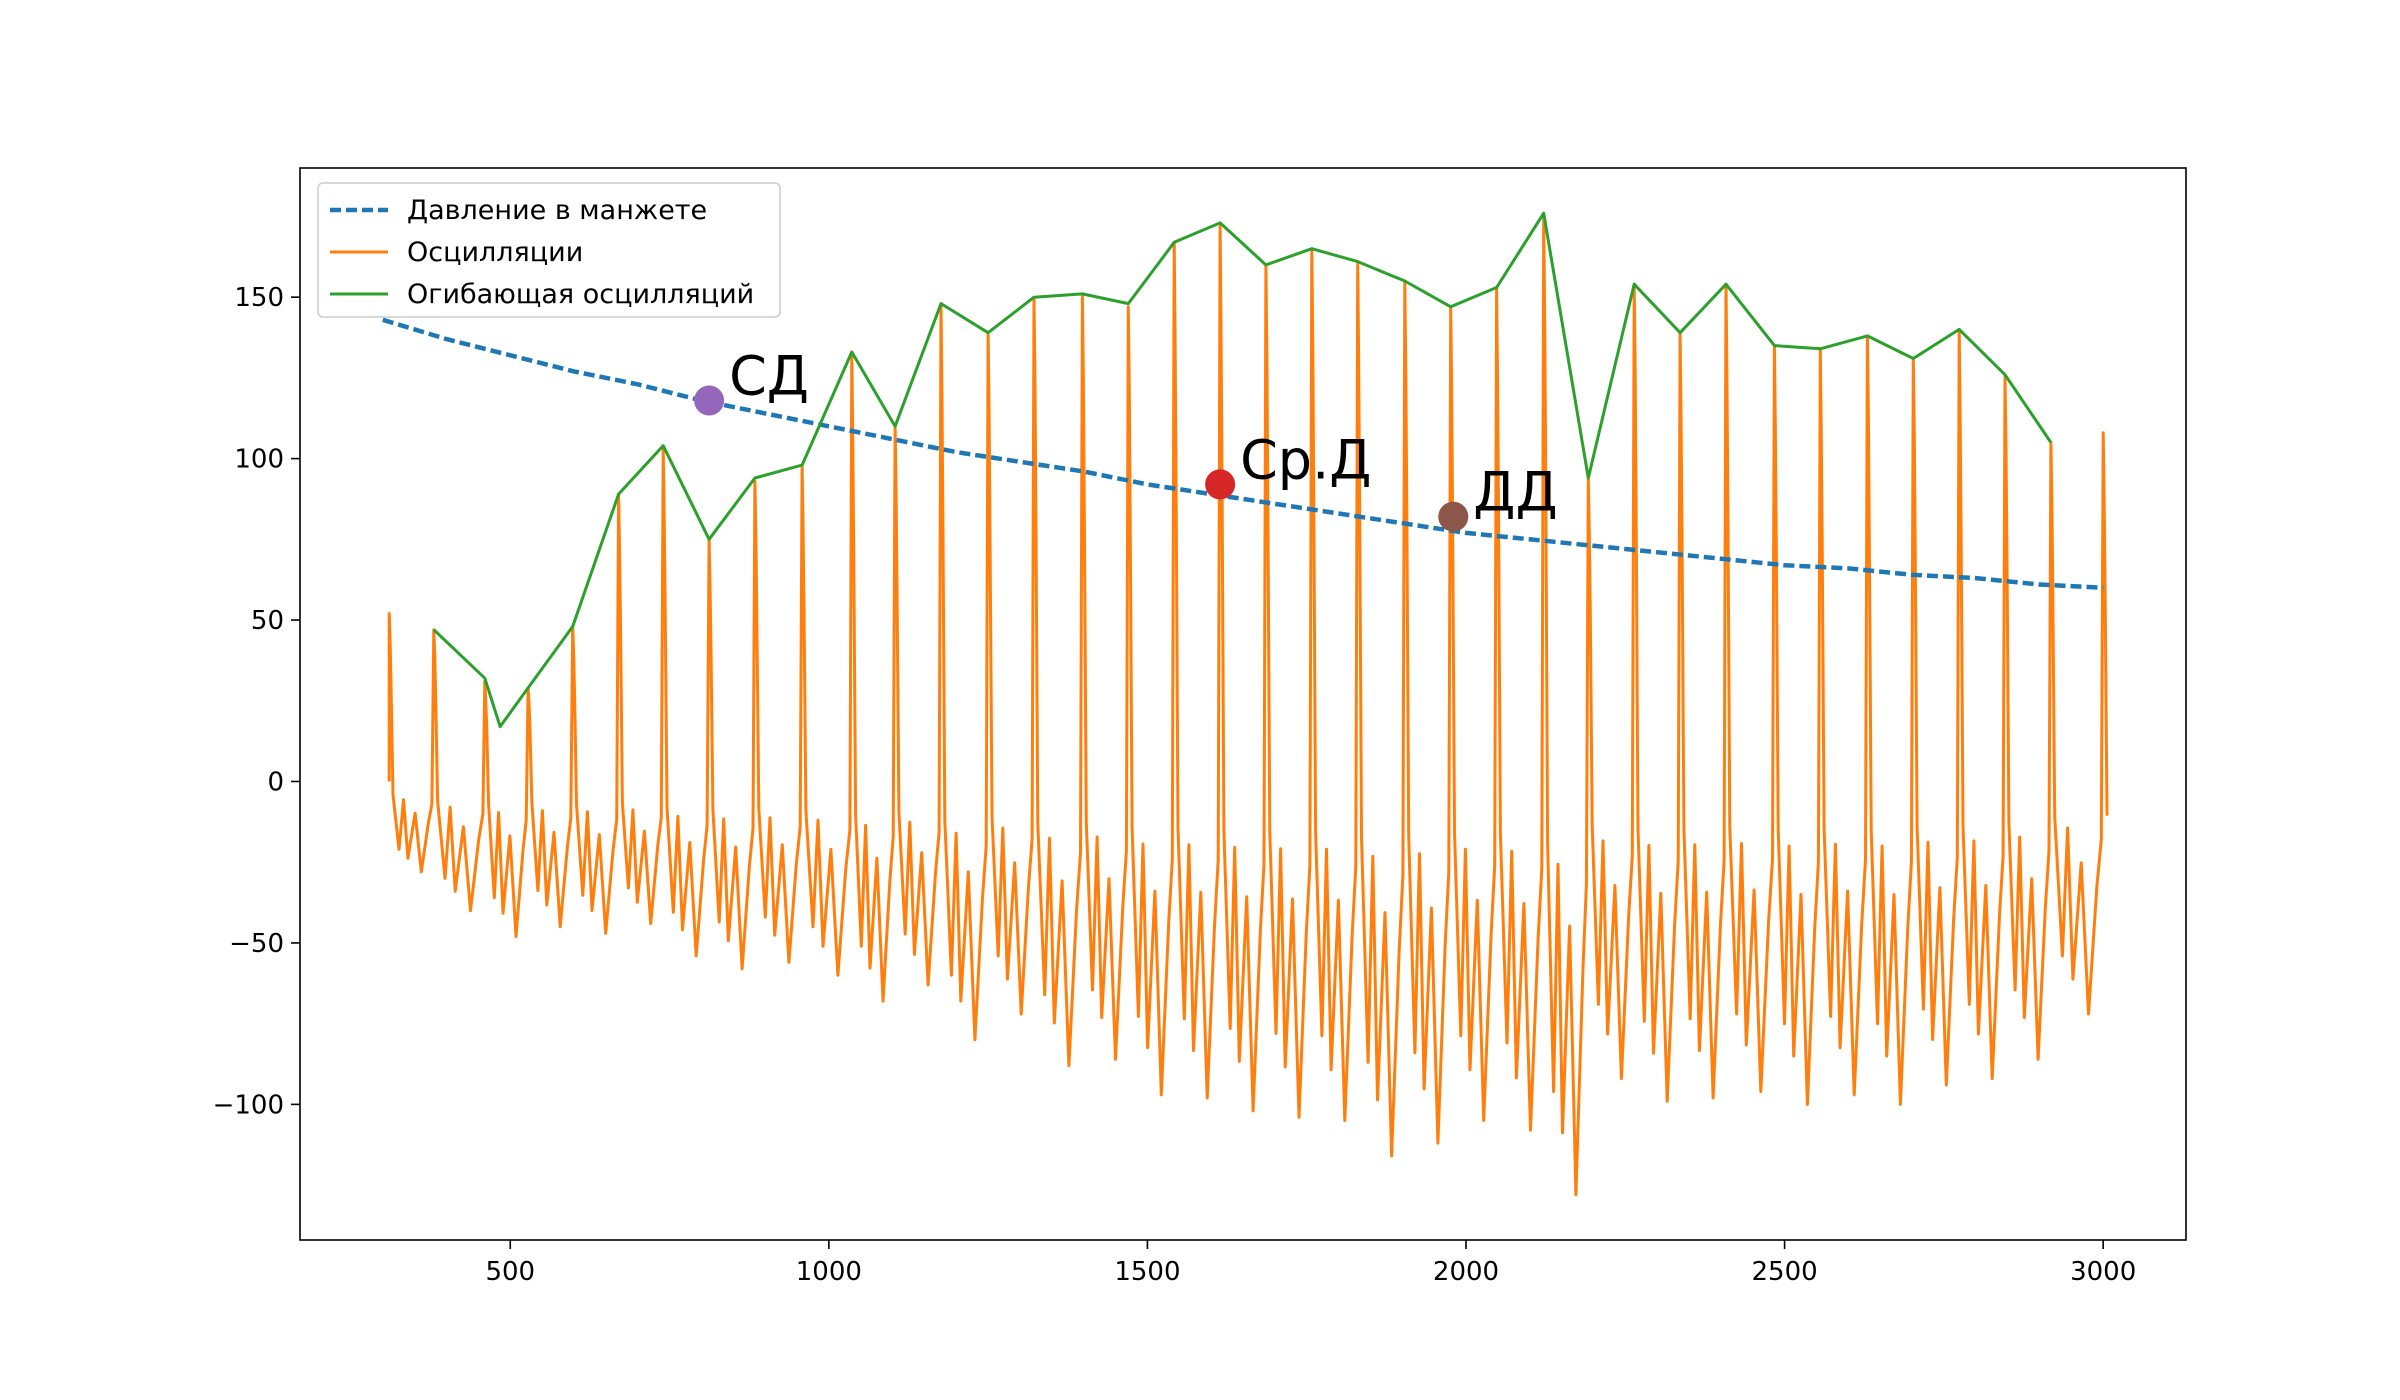  What do you see at coordinates (267, 621) in the screenshot?
I see `y-tick-label-3: 50` at bounding box center [267, 621].